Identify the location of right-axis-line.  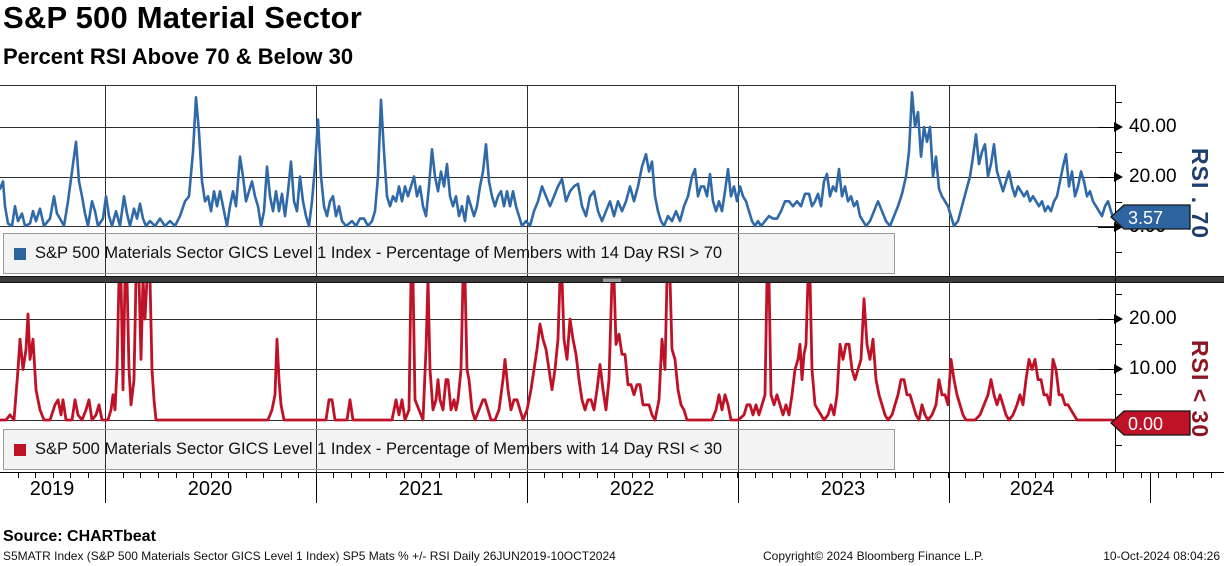
(1115, 278).